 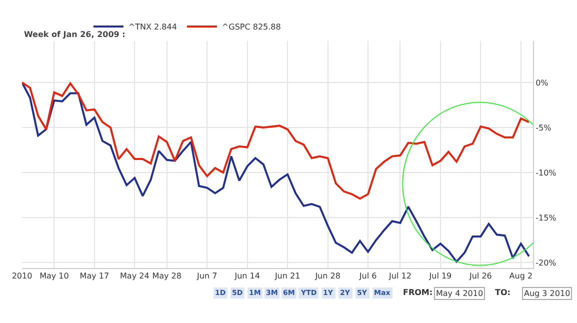 What do you see at coordinates (75, 34) in the screenshot?
I see `text: Week of Jan 26, 2009 :` at bounding box center [75, 34].